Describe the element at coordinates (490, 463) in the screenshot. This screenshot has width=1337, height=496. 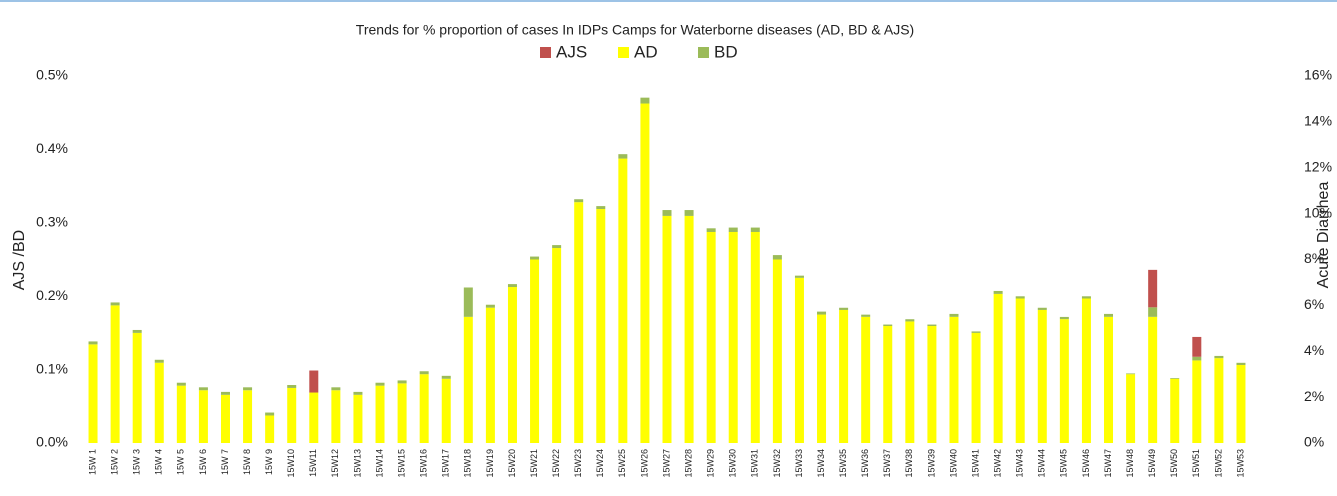
I see `x-tick-label: 15W19` at that location.